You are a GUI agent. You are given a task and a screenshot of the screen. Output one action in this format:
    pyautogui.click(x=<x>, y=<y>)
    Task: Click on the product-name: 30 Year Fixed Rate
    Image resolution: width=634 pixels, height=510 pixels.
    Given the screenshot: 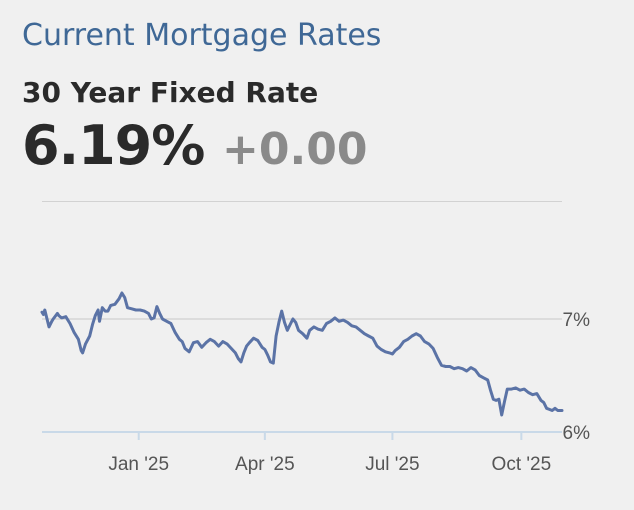 What is the action you would take?
    pyautogui.click(x=170, y=92)
    